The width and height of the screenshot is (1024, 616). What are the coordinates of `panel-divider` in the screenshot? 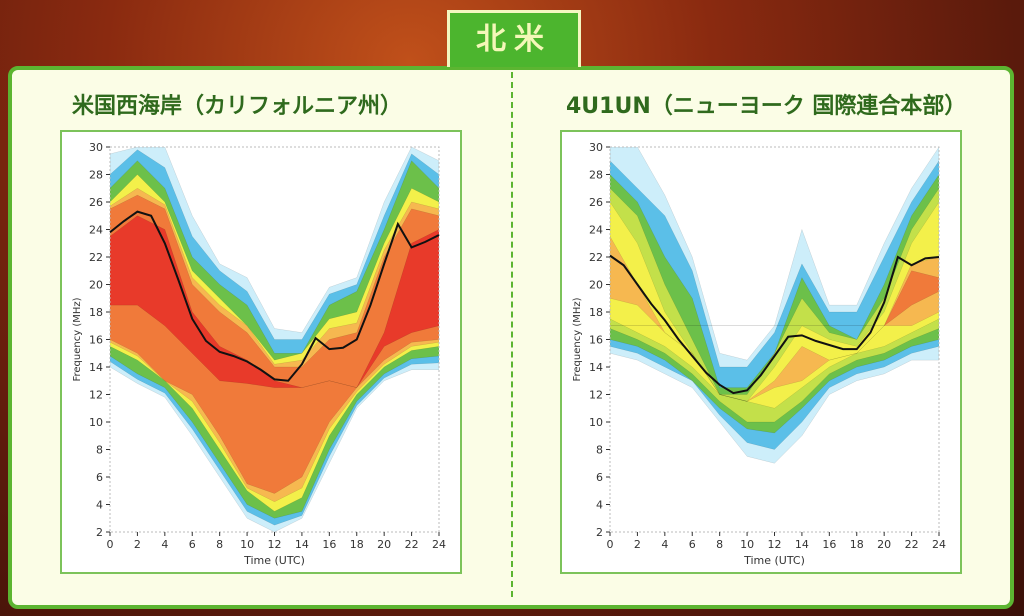 It's located at (512, 334).